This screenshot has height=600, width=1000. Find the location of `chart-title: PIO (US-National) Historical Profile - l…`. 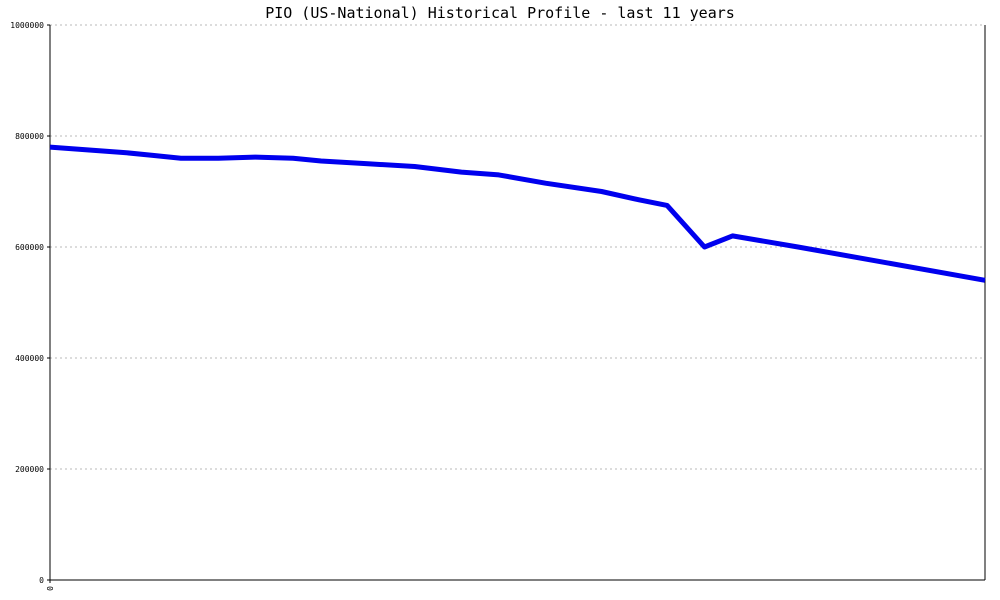

chart-title: PIO (US-National) Historical Profile - l… is located at coordinates (500, 13).